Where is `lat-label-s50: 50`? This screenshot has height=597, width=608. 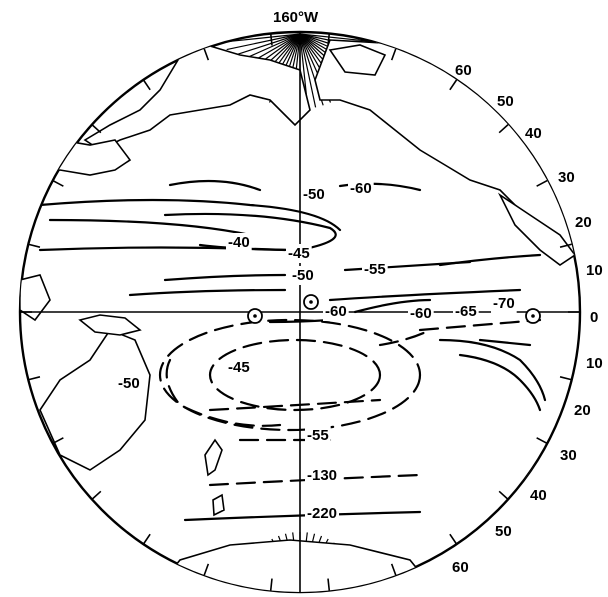 lat-label-s50: 50 is located at coordinates (503, 531).